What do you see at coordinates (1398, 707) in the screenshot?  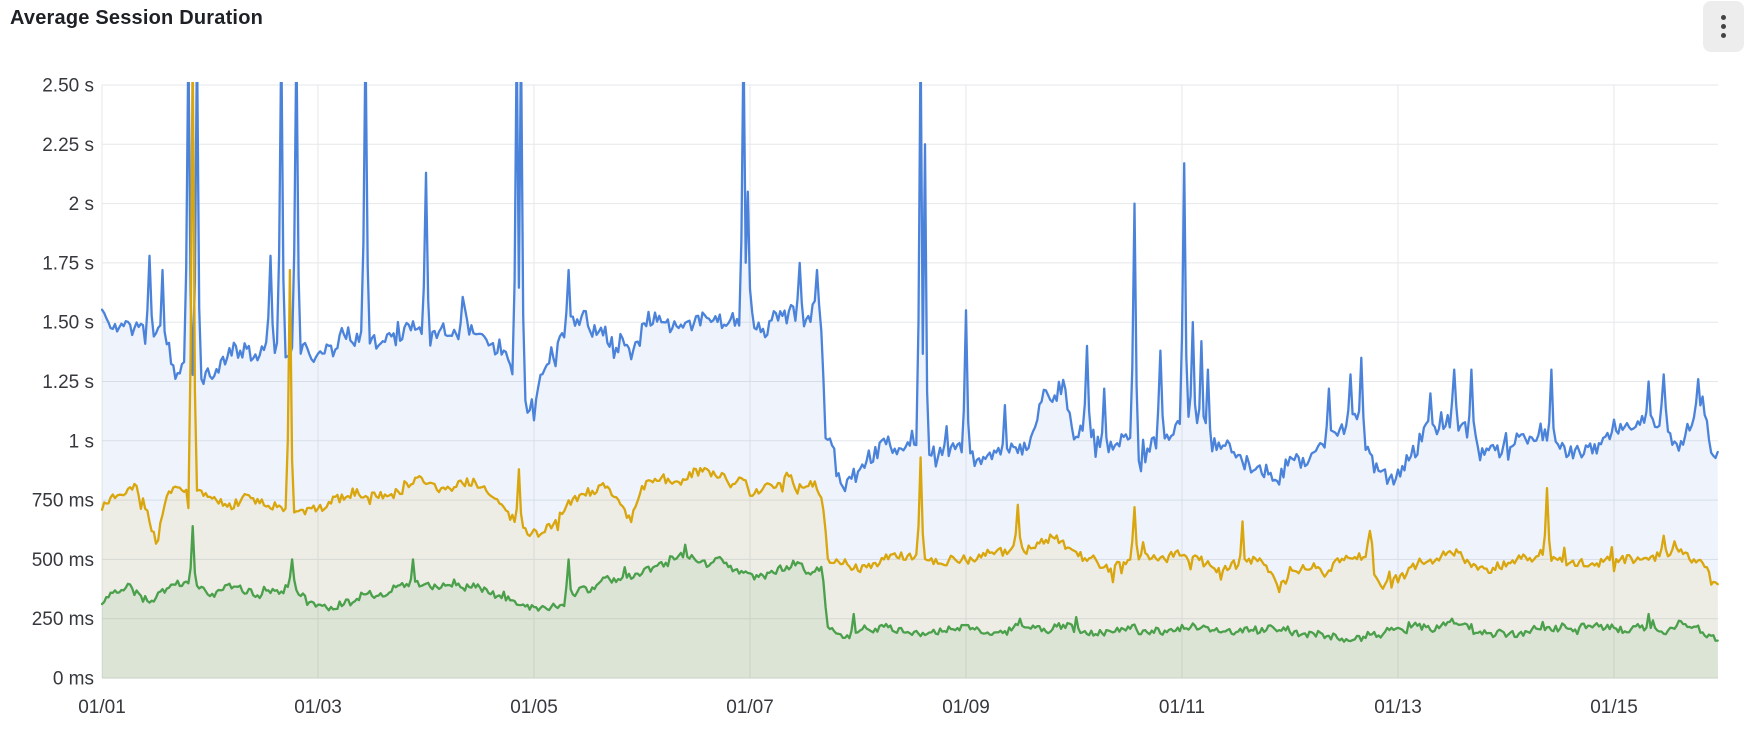 I see `x-tick-label: 01/13` at bounding box center [1398, 707].